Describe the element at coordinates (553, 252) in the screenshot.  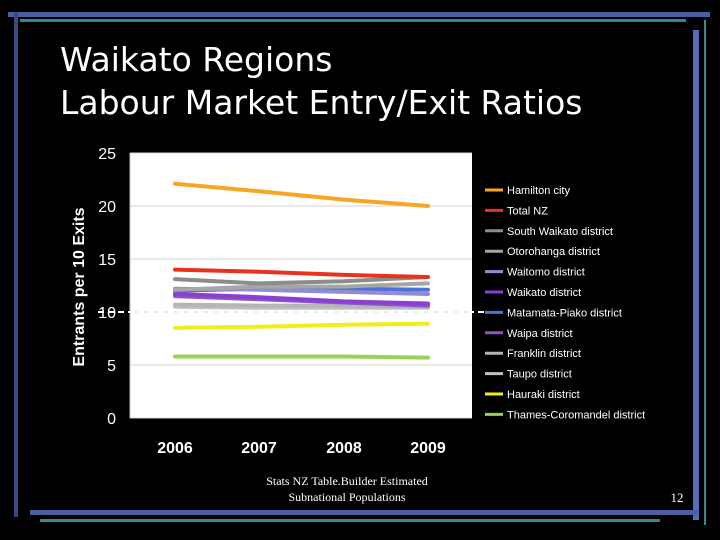
I see `legend-label: Otorohanga district` at that location.